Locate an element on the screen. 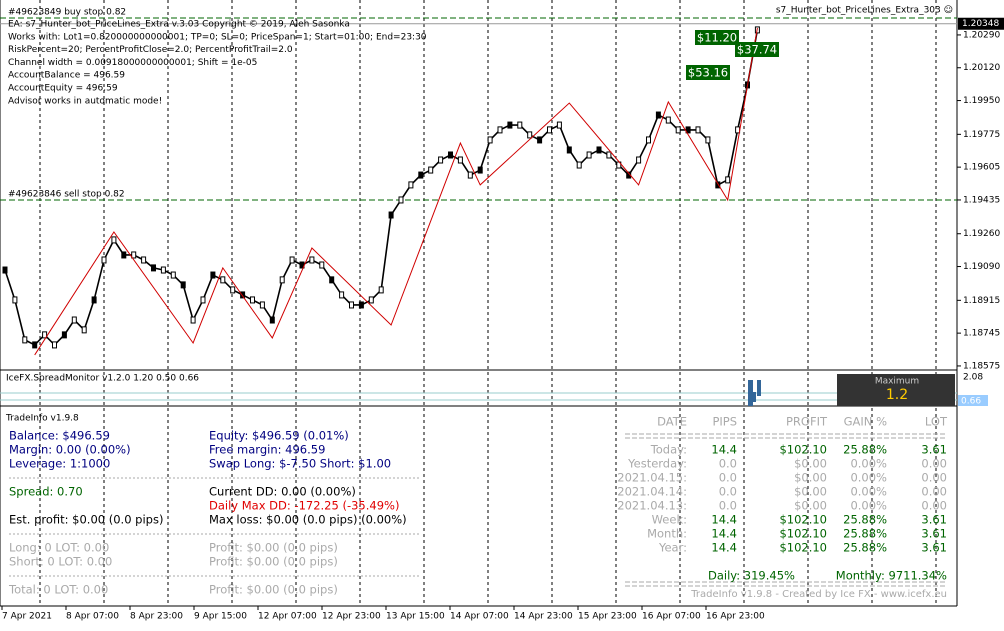  trade-info-text: Balance: $496.59 is located at coordinates (59, 436).